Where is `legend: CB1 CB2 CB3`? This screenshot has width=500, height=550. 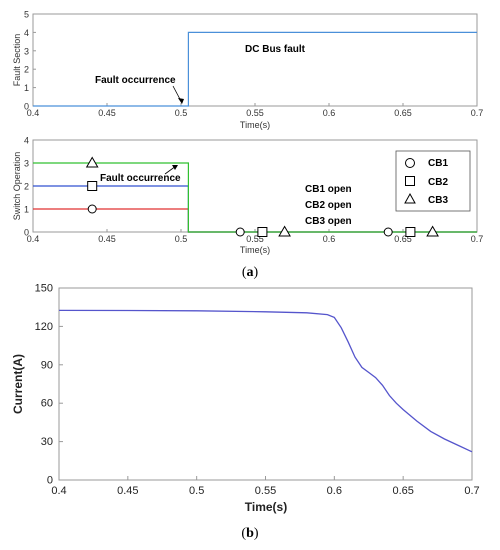
legend: CB1 CB2 CB3 is located at coordinates (433, 181).